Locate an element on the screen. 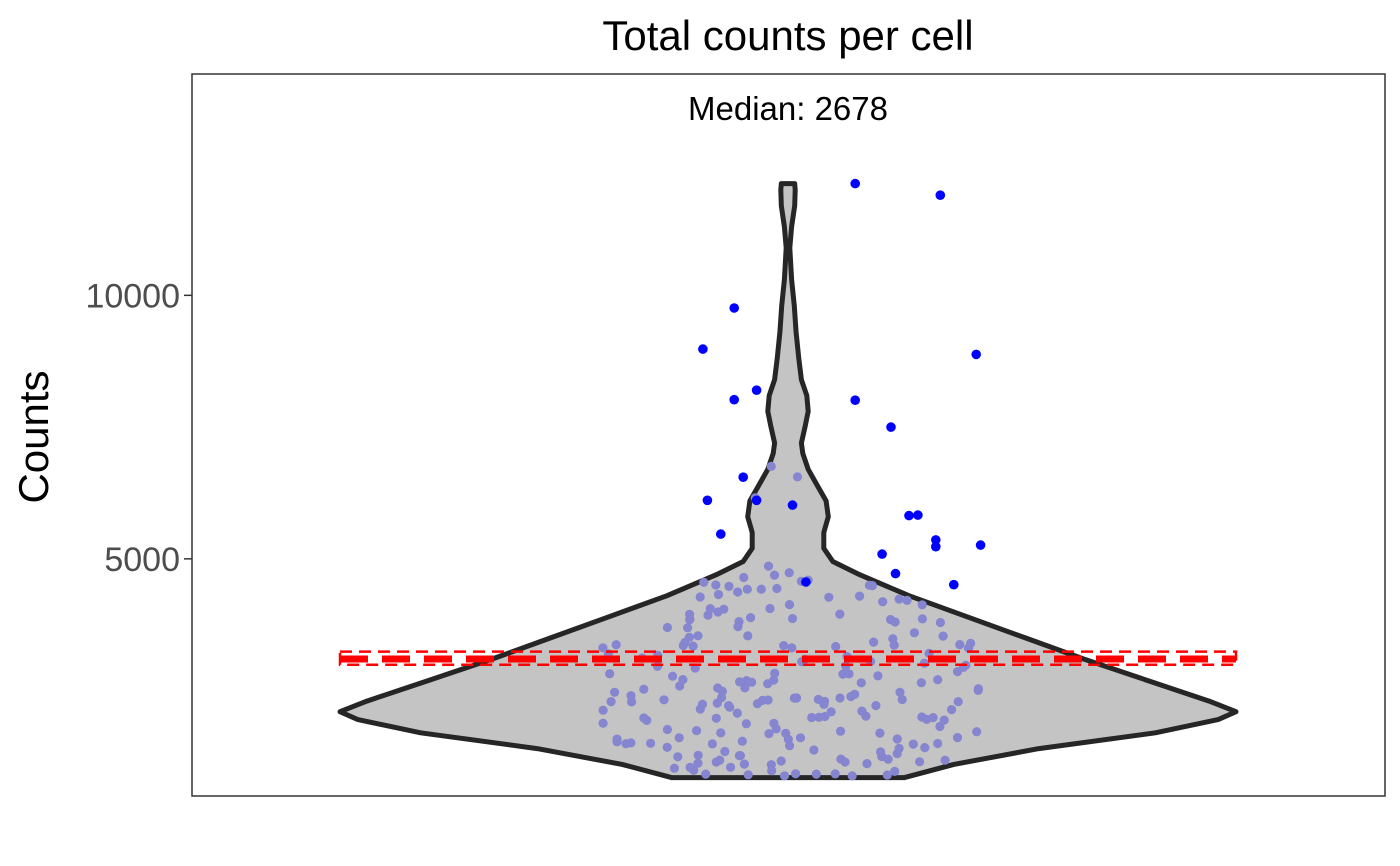  outlier-points is located at coordinates (842, 384).